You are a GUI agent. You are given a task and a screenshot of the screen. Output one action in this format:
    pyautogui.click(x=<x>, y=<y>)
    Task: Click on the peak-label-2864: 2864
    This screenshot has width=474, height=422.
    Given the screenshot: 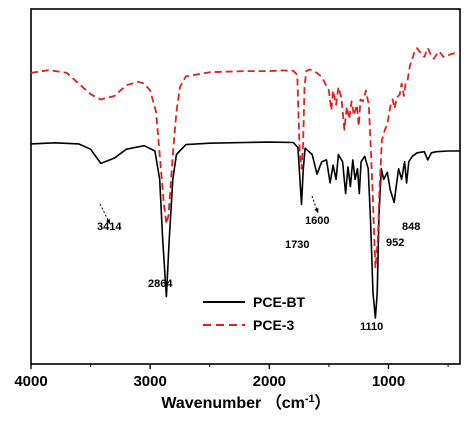 What is the action you would take?
    pyautogui.click(x=160, y=284)
    